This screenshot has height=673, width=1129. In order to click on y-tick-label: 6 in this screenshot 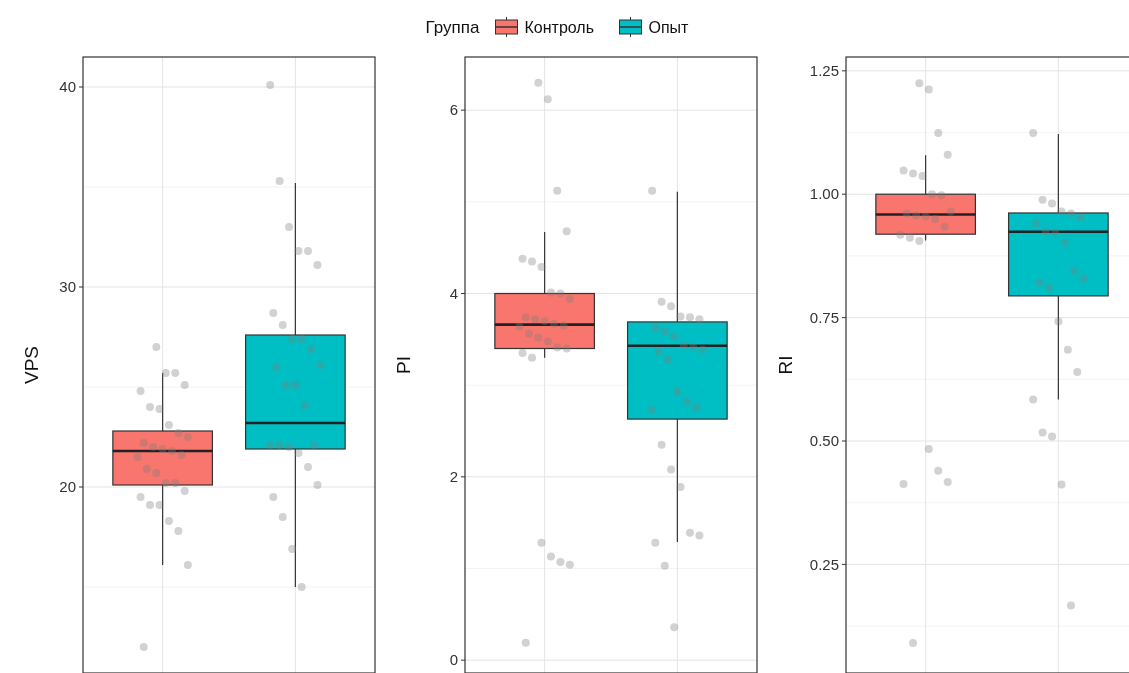, I will do `click(453, 110)`.